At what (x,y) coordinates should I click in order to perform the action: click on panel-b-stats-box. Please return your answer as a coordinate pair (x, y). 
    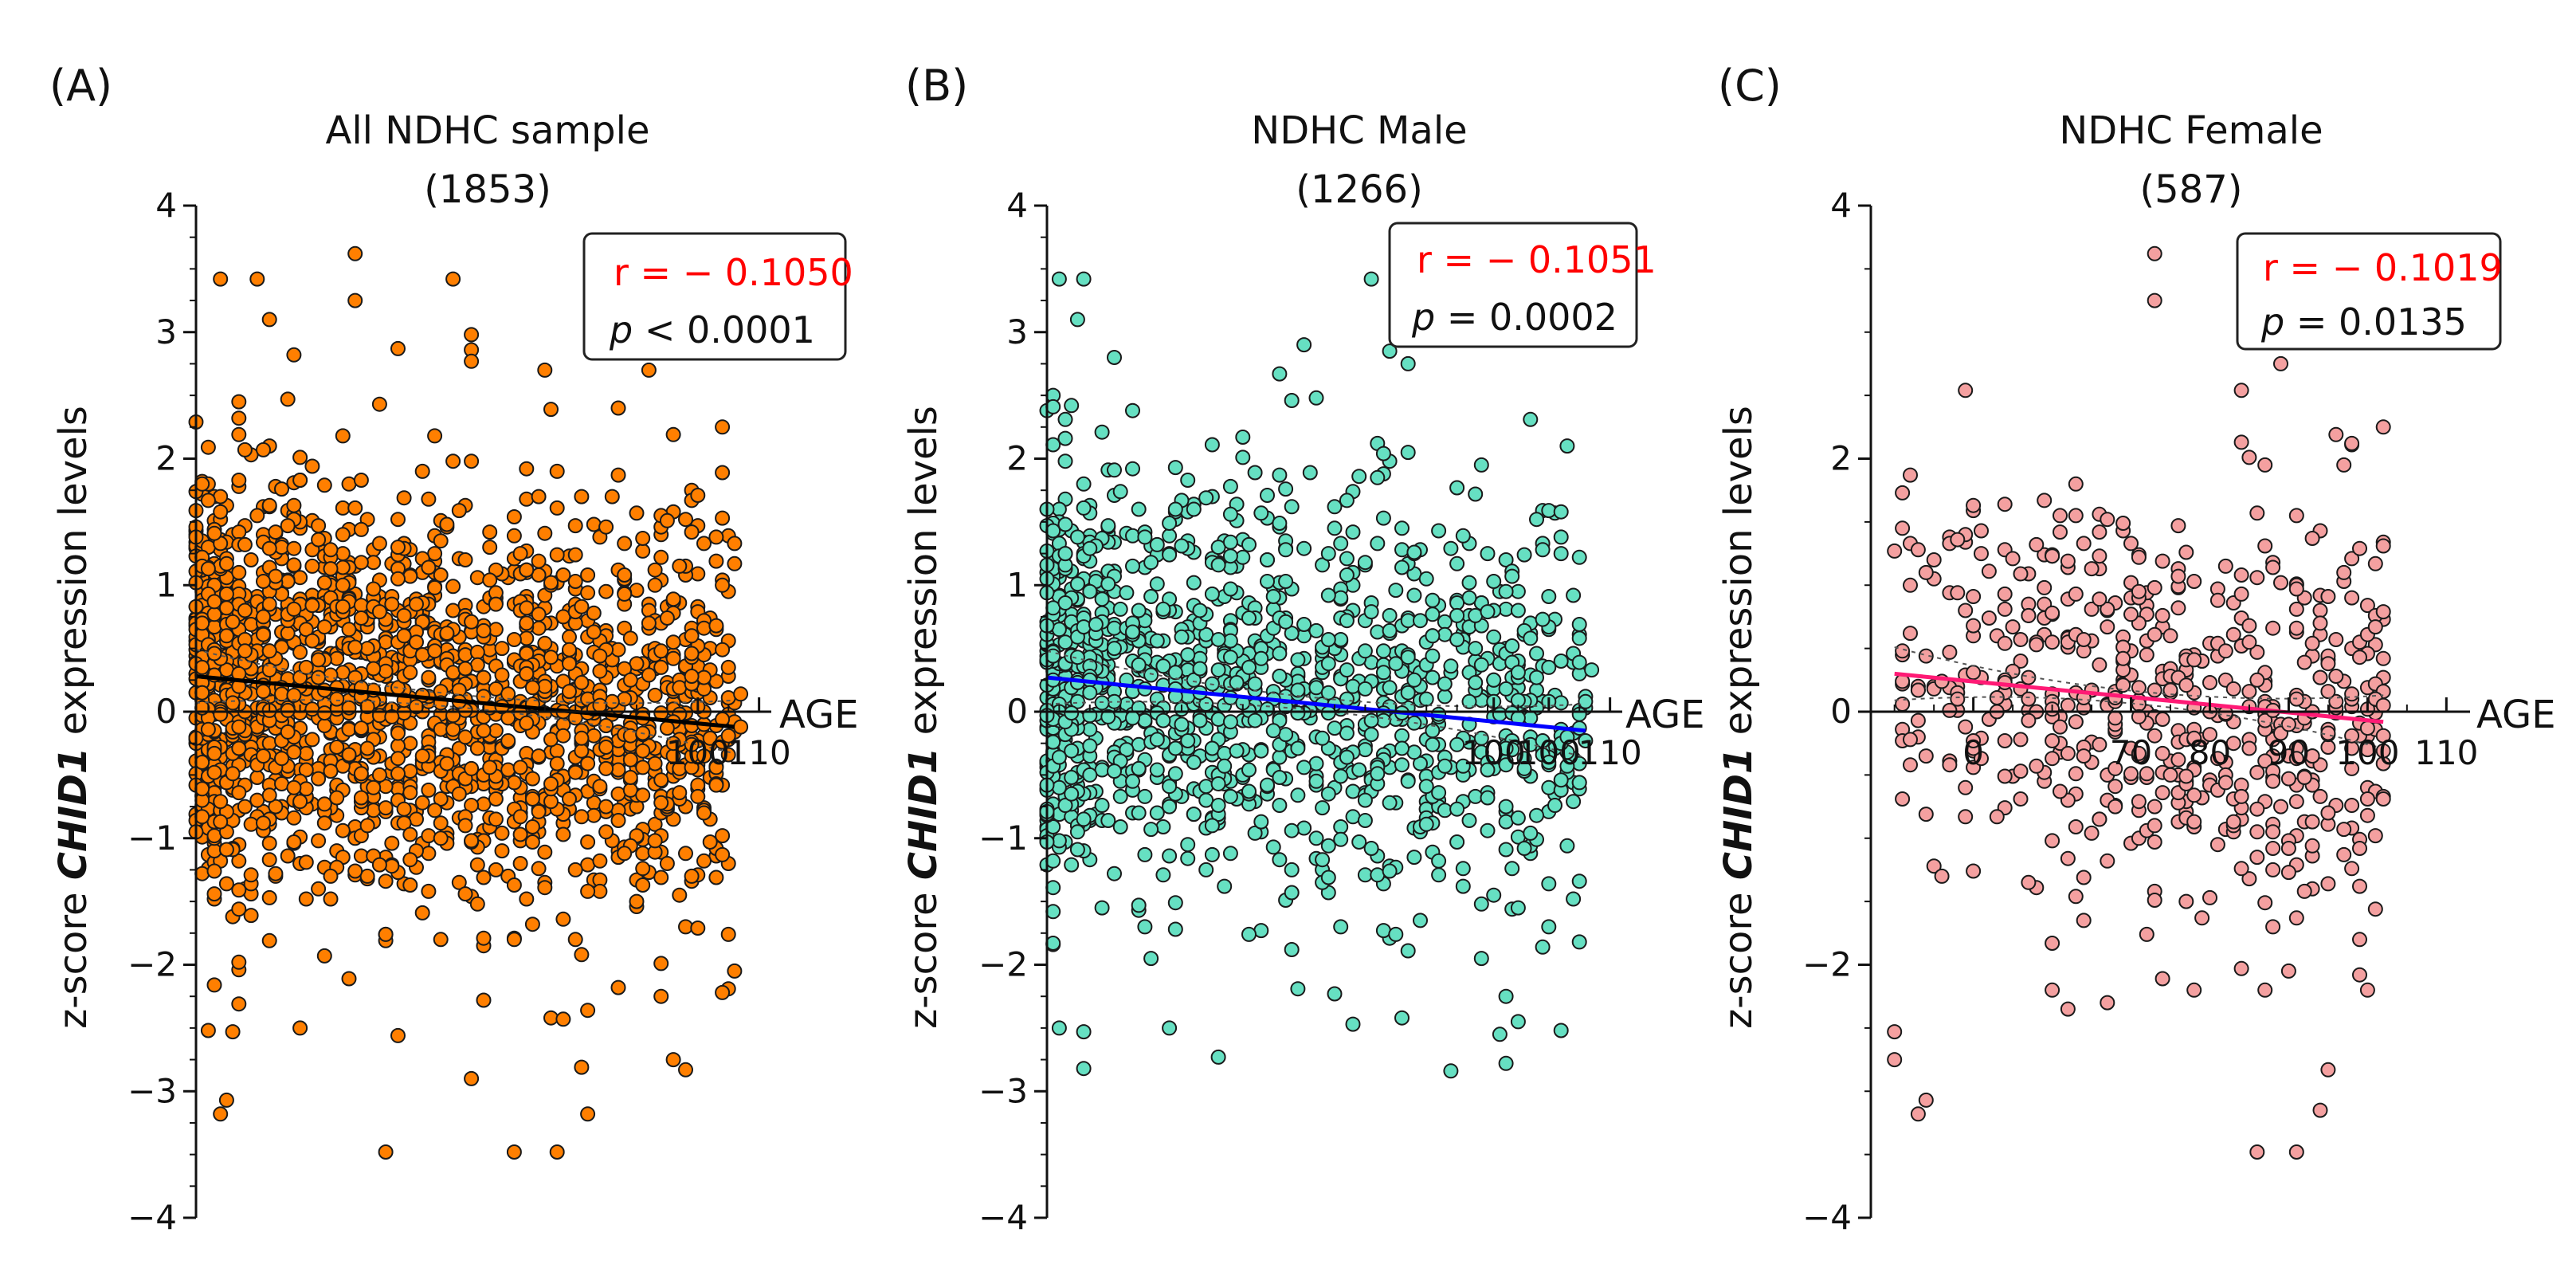
    Looking at the image, I should click on (1513, 285).